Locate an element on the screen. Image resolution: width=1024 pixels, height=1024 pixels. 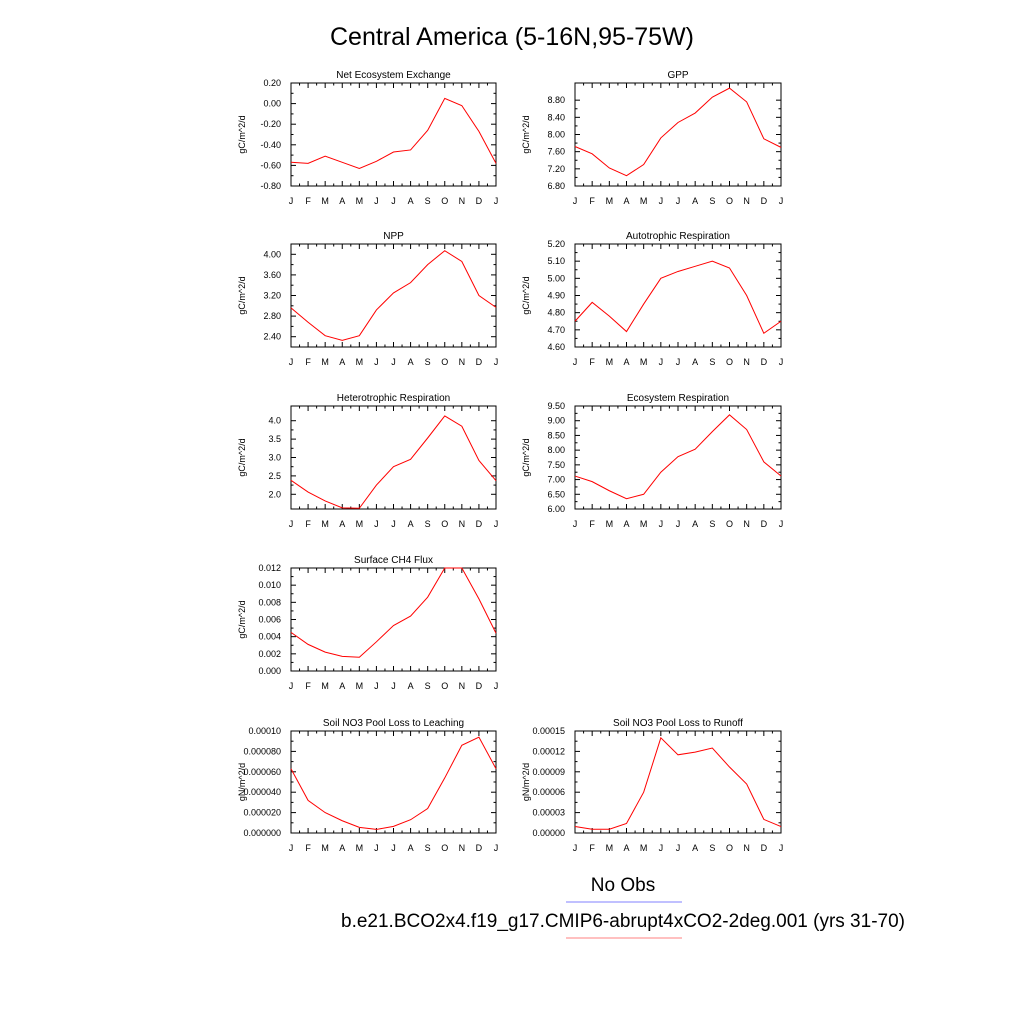
autotrophic-respiration-plot-frame is located at coordinates (678, 295).